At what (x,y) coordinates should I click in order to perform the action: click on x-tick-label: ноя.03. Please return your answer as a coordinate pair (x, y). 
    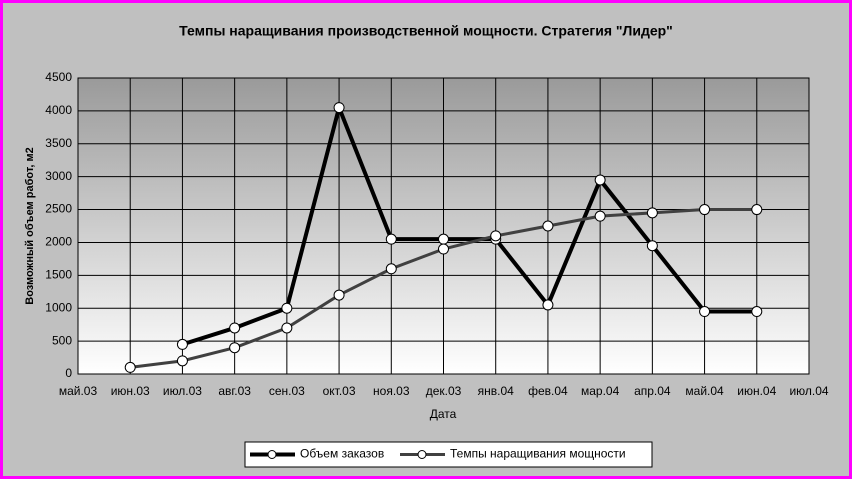
    Looking at the image, I should click on (391, 391).